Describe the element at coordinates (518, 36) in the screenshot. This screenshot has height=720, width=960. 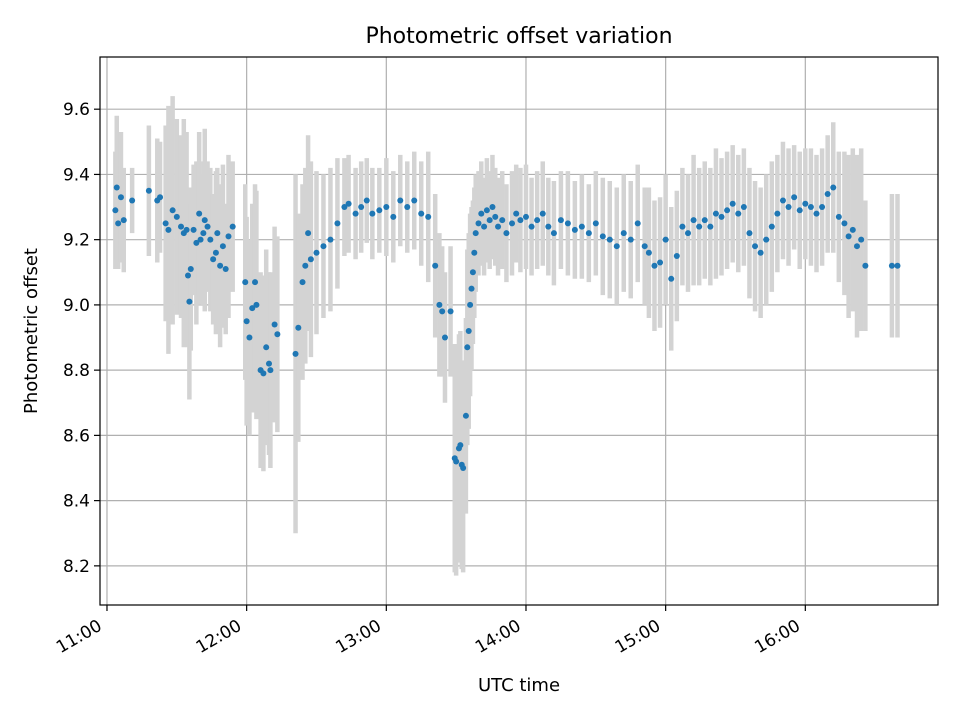
I see `chart-title: Photometric offset variation` at that location.